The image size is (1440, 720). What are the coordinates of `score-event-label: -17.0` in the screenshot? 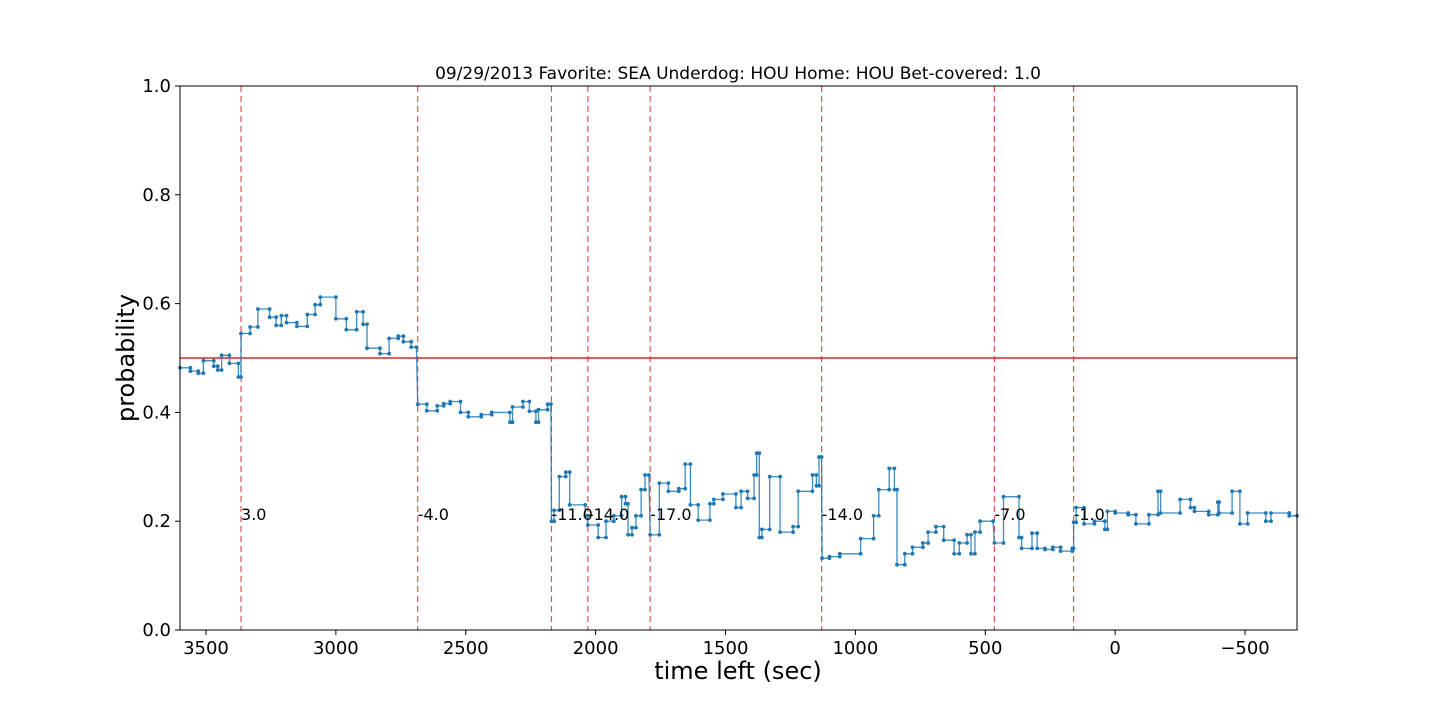 It's located at (670, 514).